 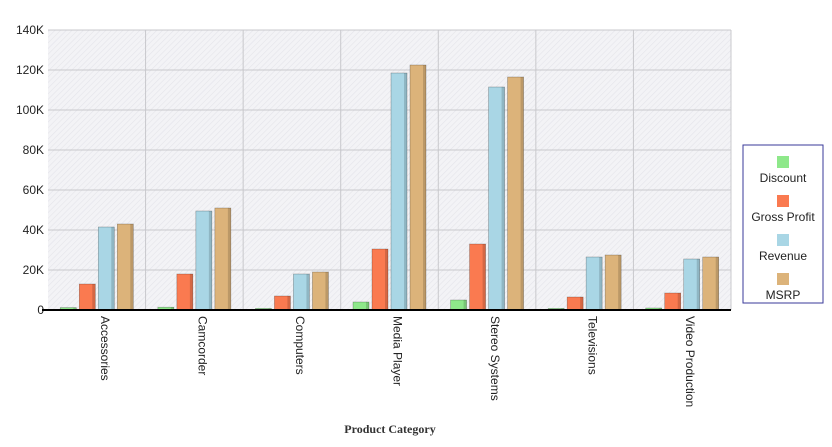 What do you see at coordinates (783, 256) in the screenshot?
I see `legend-label: Revenue` at bounding box center [783, 256].